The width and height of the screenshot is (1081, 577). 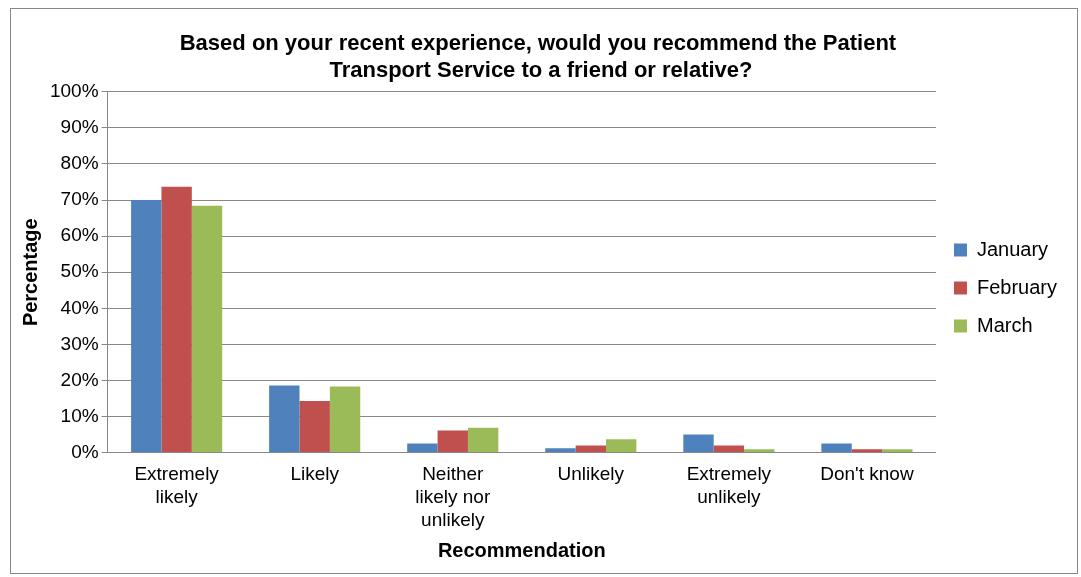 I want to click on y-axis-title: Percentage, so click(x=29, y=272).